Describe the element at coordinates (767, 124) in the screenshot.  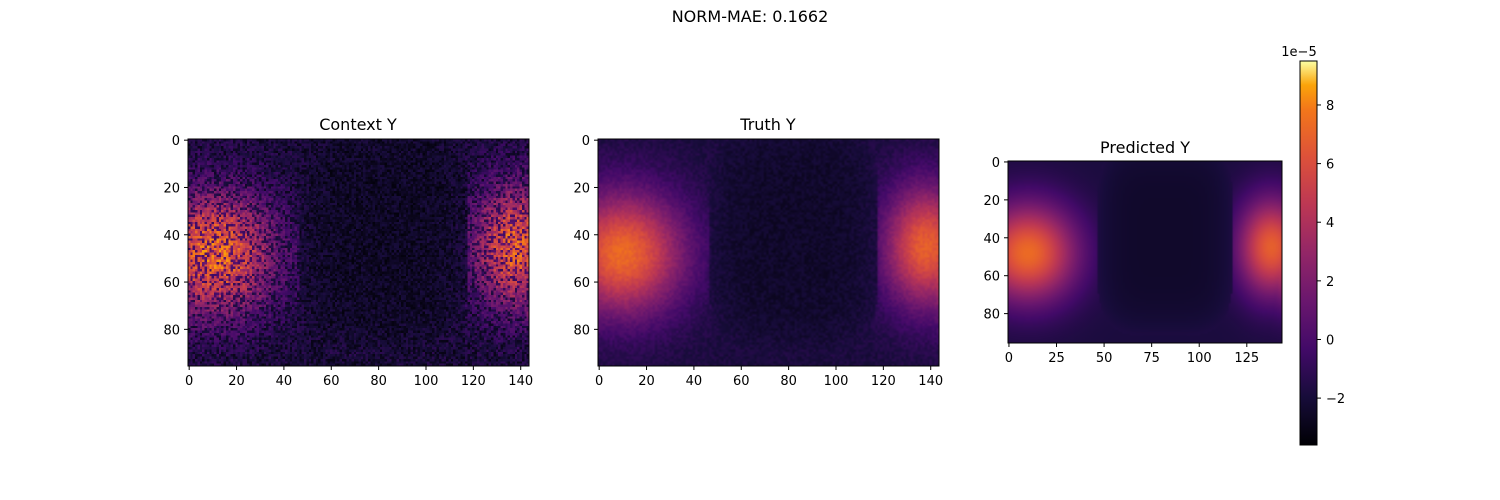
I see `panel-title: Truth Y` at that location.